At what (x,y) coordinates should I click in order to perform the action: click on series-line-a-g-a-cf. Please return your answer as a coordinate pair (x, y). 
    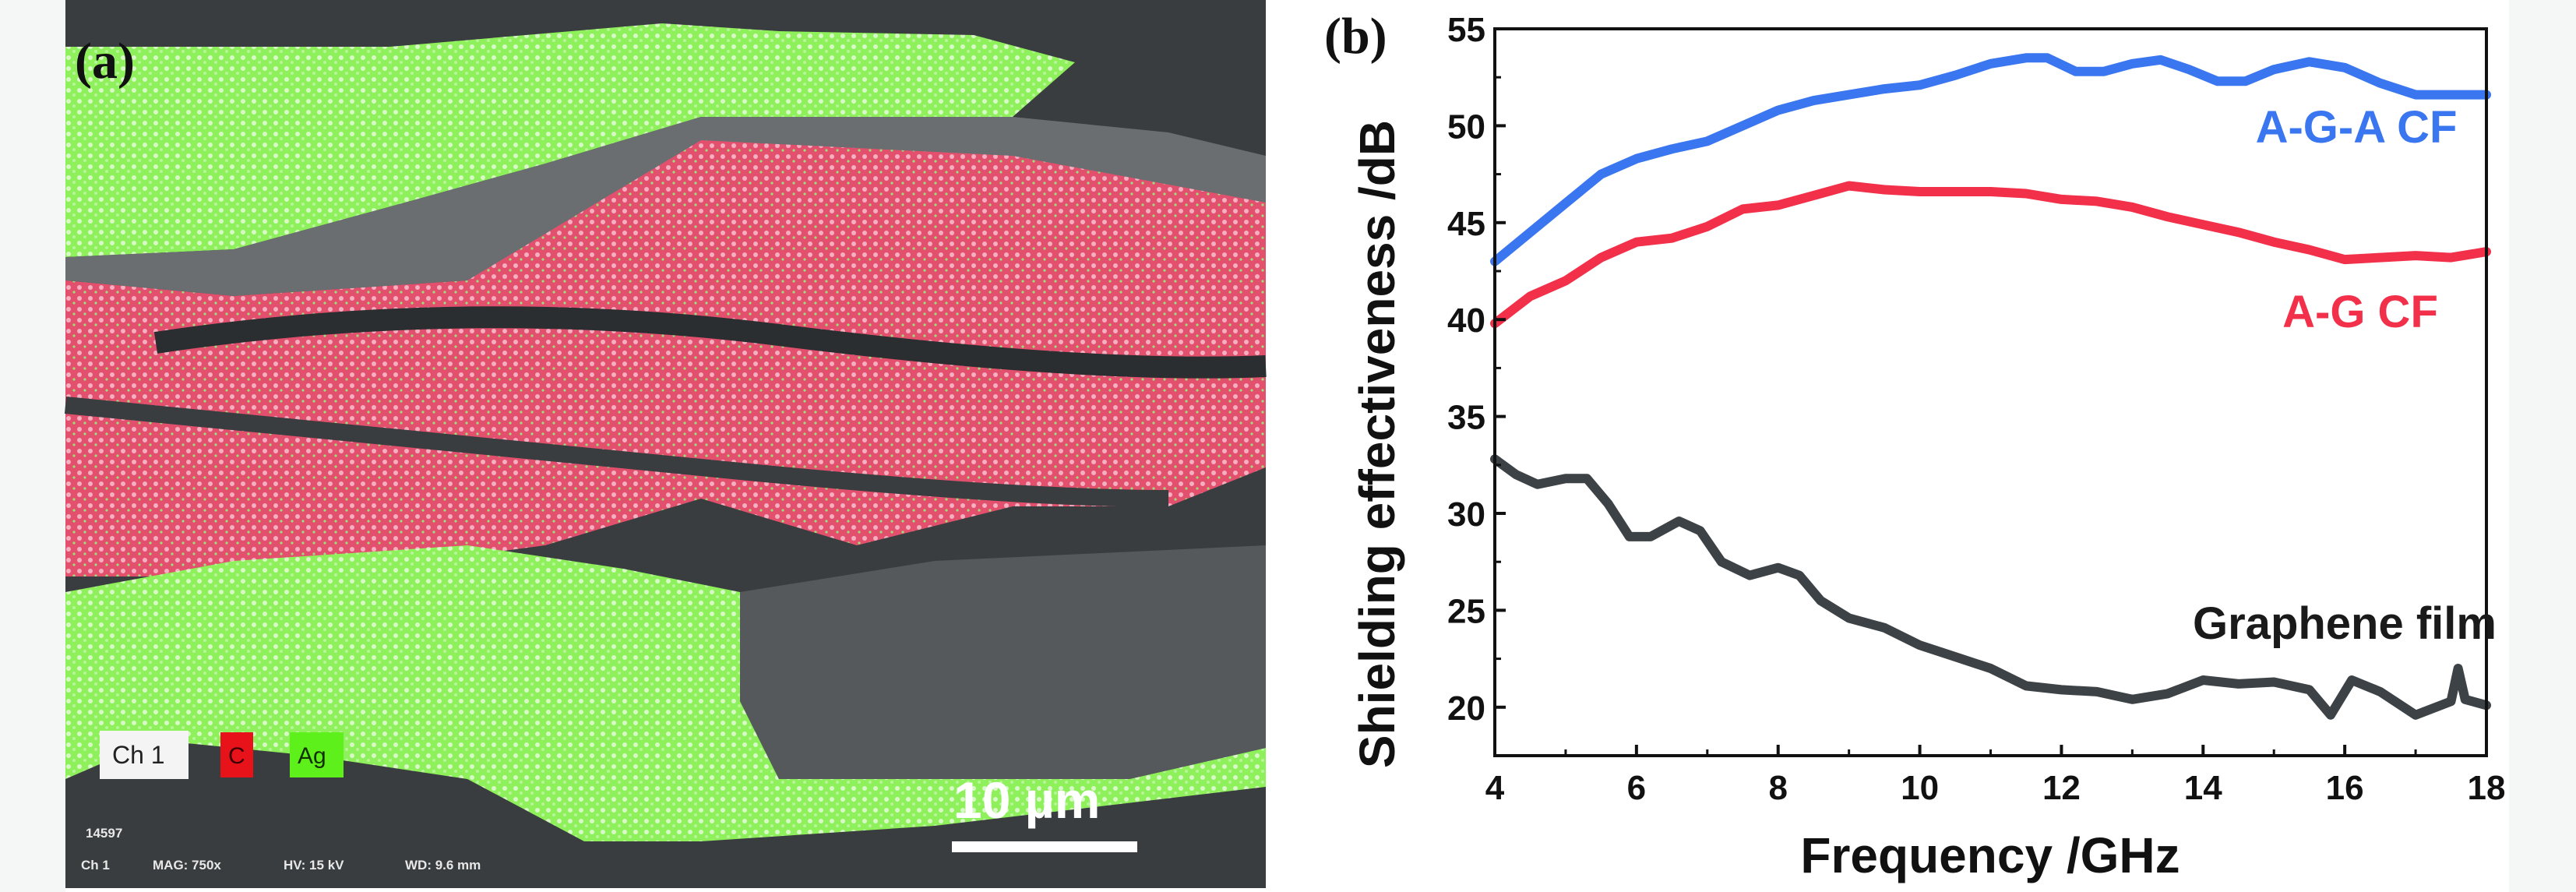
    Looking at the image, I should click on (1991, 159).